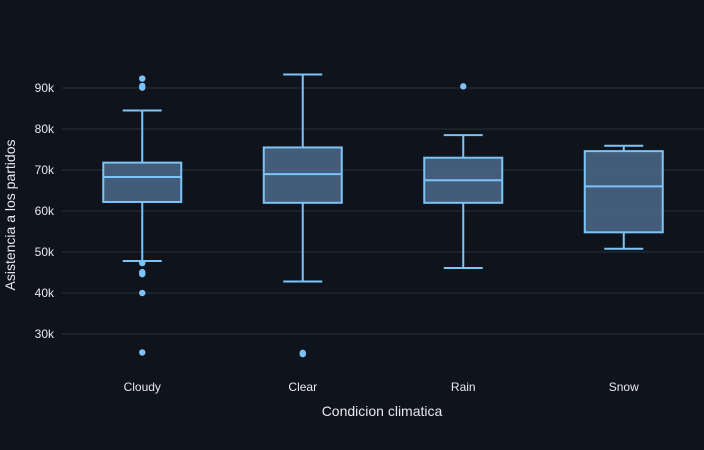 The image size is (704, 450). What do you see at coordinates (463, 176) in the screenshot?
I see `box-rain` at bounding box center [463, 176].